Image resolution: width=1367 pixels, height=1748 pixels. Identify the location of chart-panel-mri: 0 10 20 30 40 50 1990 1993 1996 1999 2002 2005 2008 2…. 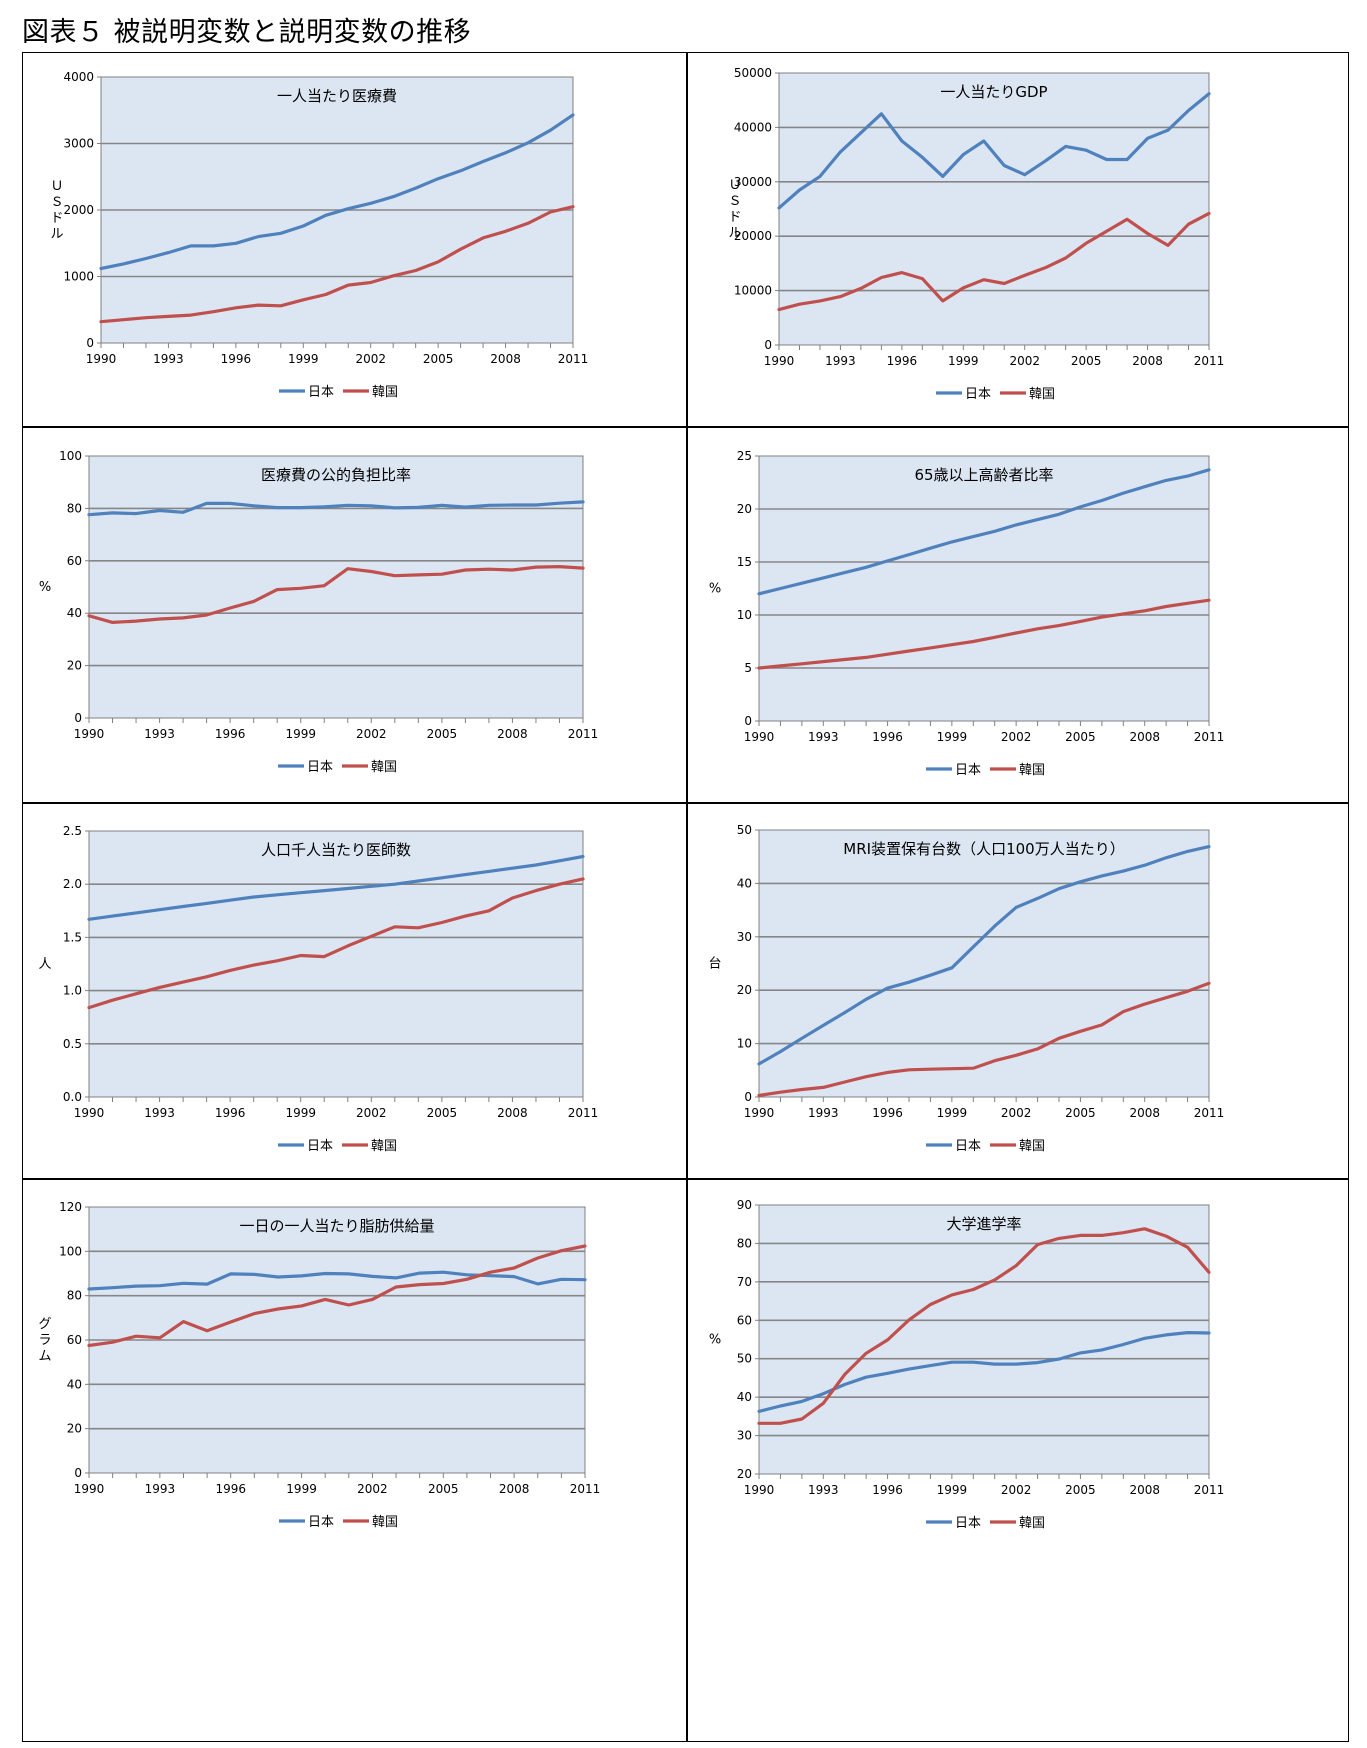
(1017, 991).